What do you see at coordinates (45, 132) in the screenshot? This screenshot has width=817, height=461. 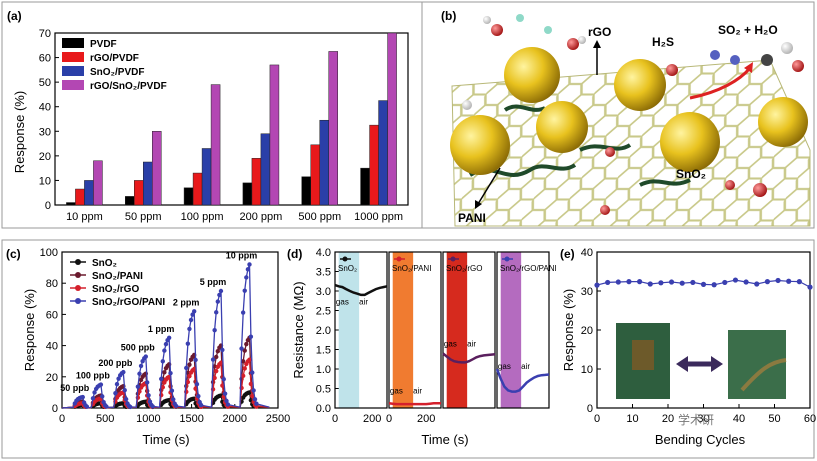 I see `y-tick-label: 30` at bounding box center [45, 132].